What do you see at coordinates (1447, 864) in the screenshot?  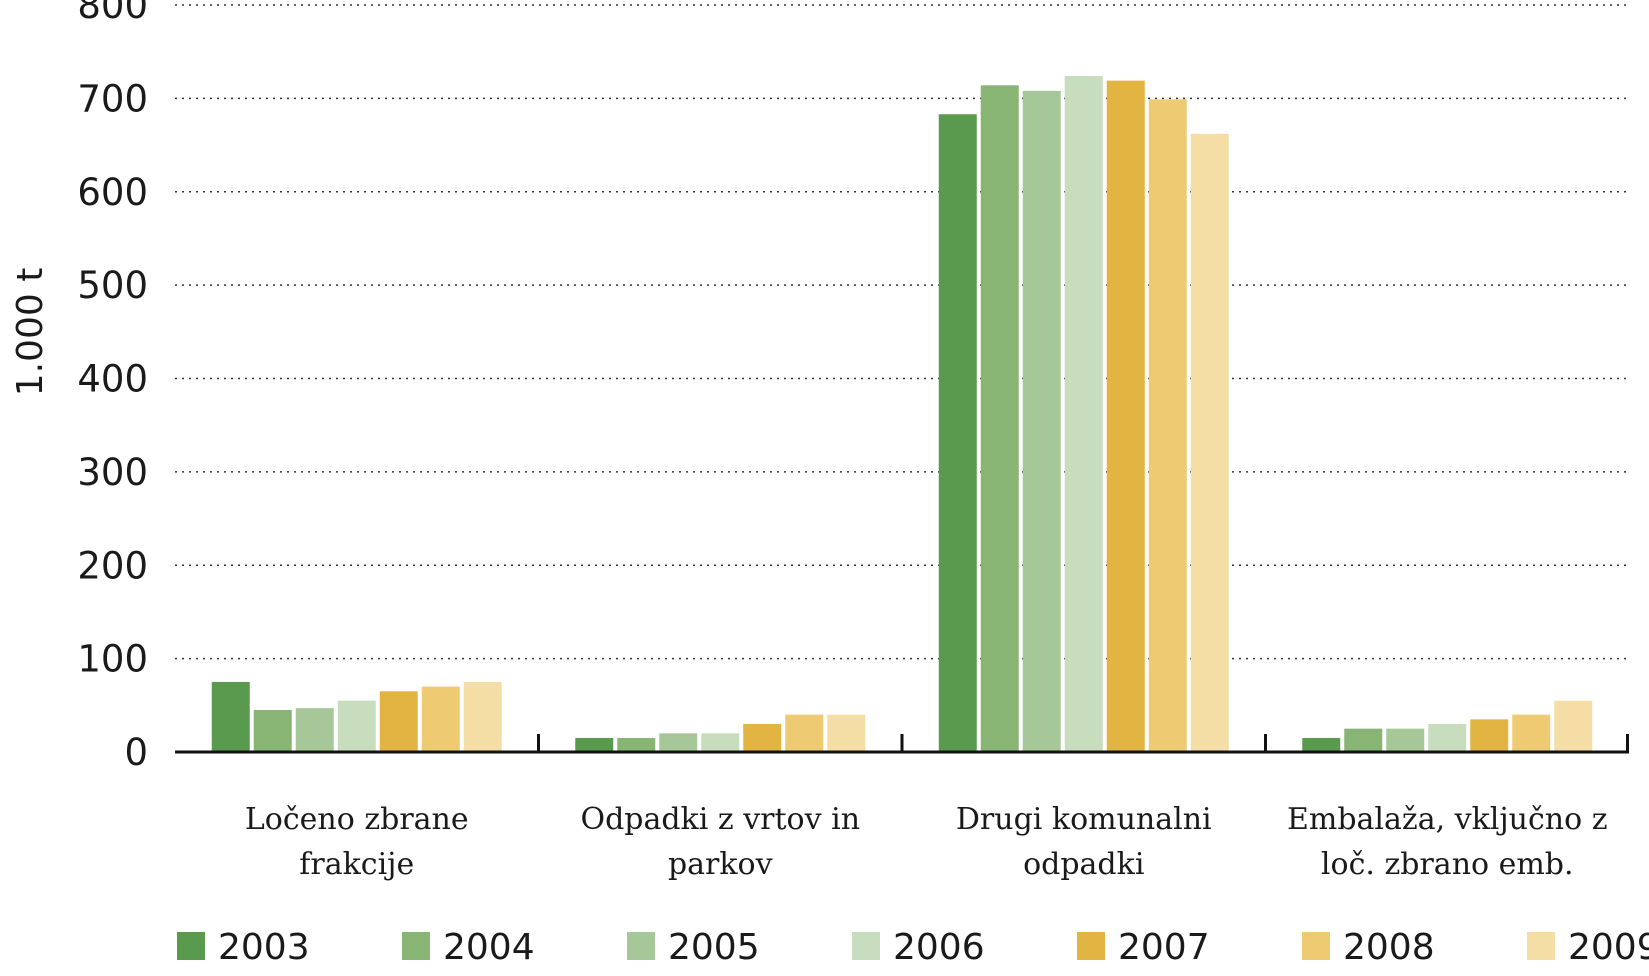 I see `category-label: loč. zbrano emb.` at bounding box center [1447, 864].